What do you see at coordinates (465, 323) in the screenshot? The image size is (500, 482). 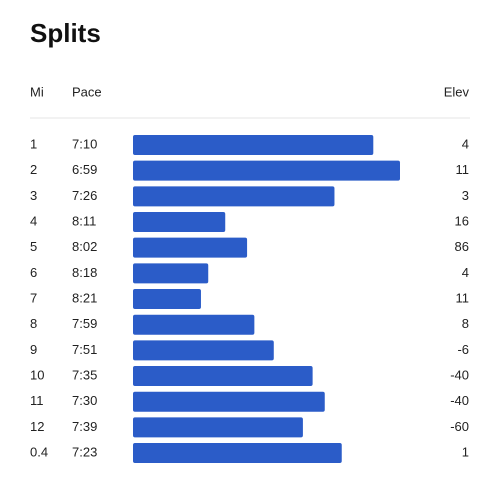 I see `elev-label: 8` at bounding box center [465, 323].